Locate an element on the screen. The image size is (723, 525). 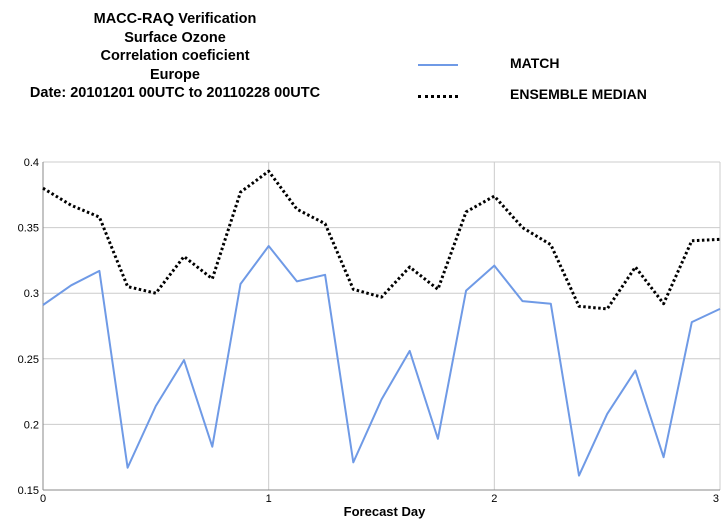
x-tick-label: 1 is located at coordinates (269, 499).